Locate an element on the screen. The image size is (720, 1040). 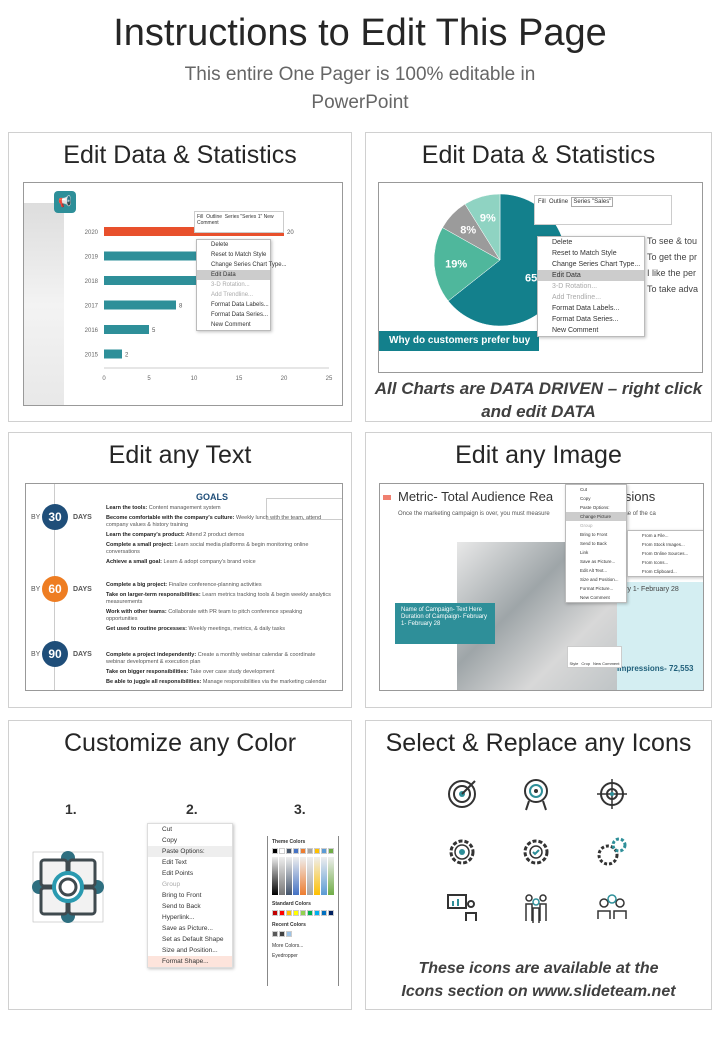
gear-check-icon is located at coordinates (536, 852).